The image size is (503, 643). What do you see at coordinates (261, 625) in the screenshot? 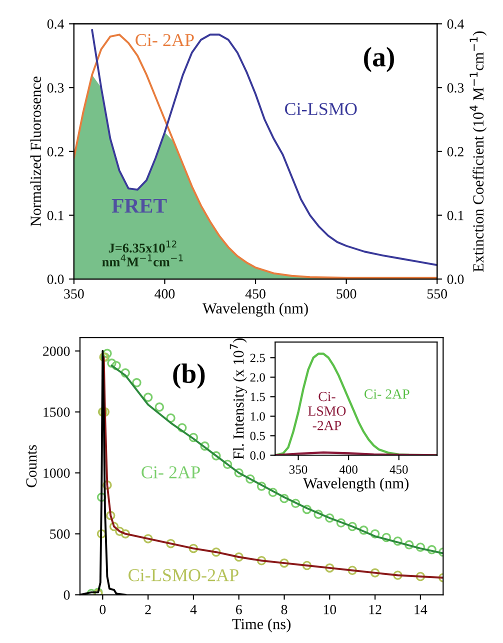
I see `x-axis-title: Time (ns)` at bounding box center [261, 625].